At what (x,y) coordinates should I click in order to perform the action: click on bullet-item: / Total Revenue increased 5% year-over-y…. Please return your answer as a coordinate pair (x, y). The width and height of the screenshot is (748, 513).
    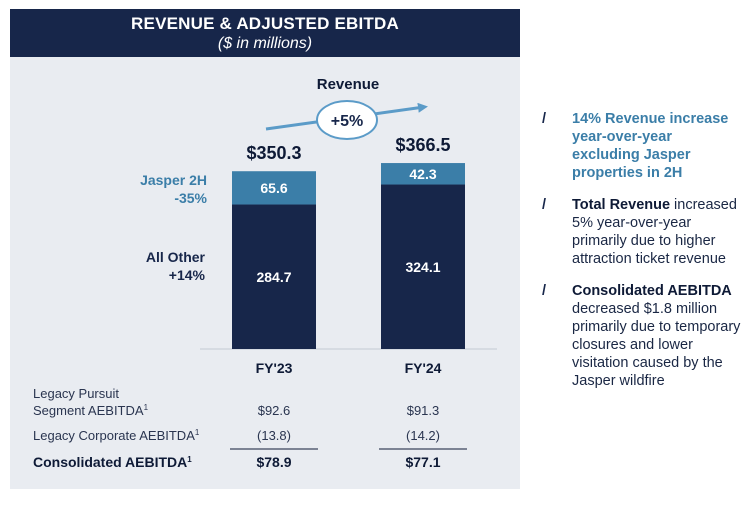
    Looking at the image, I should click on (640, 232).